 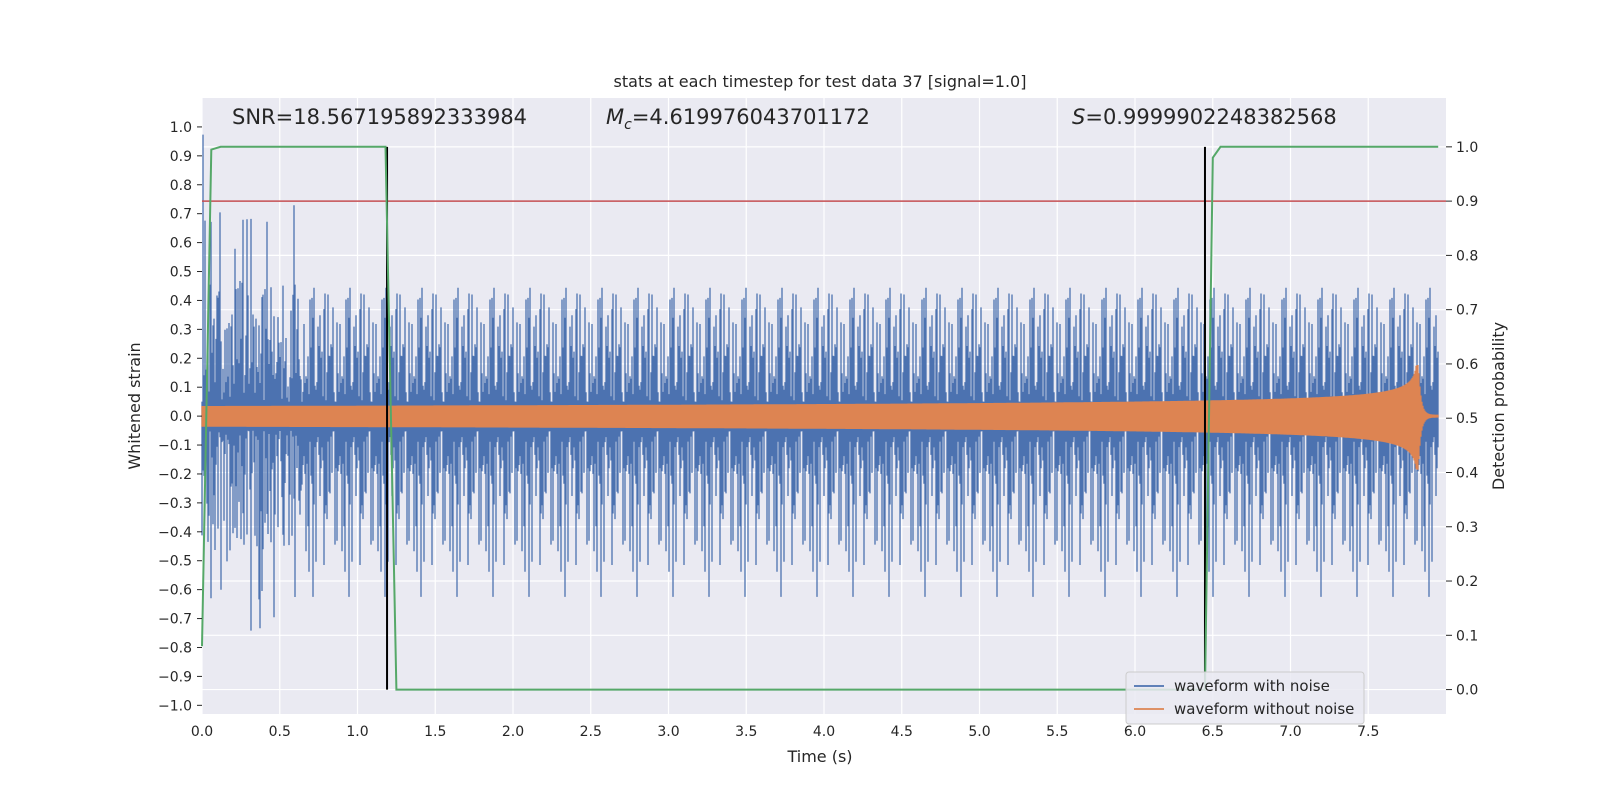 What do you see at coordinates (1252, 686) in the screenshot?
I see `legend-label-noisy: waveform with noise` at bounding box center [1252, 686].